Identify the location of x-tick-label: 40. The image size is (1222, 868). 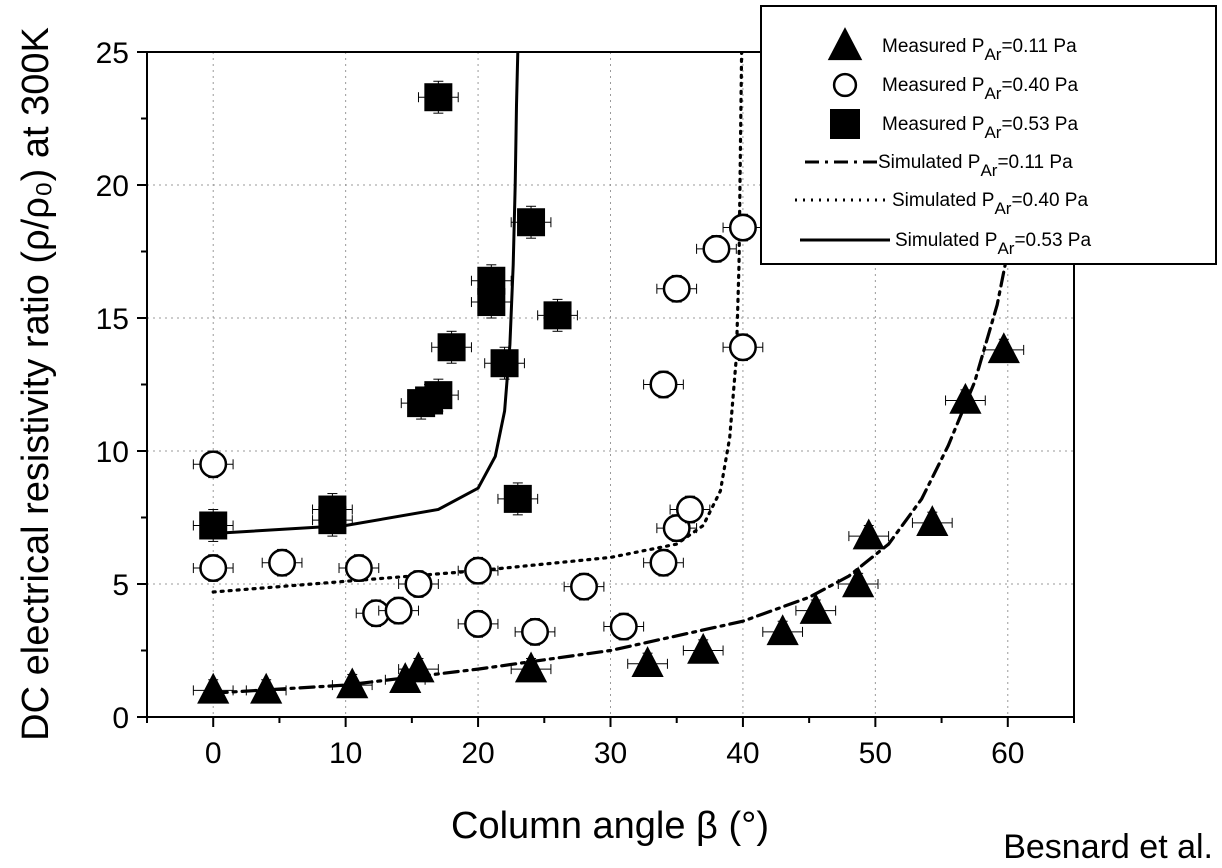
(742, 753).